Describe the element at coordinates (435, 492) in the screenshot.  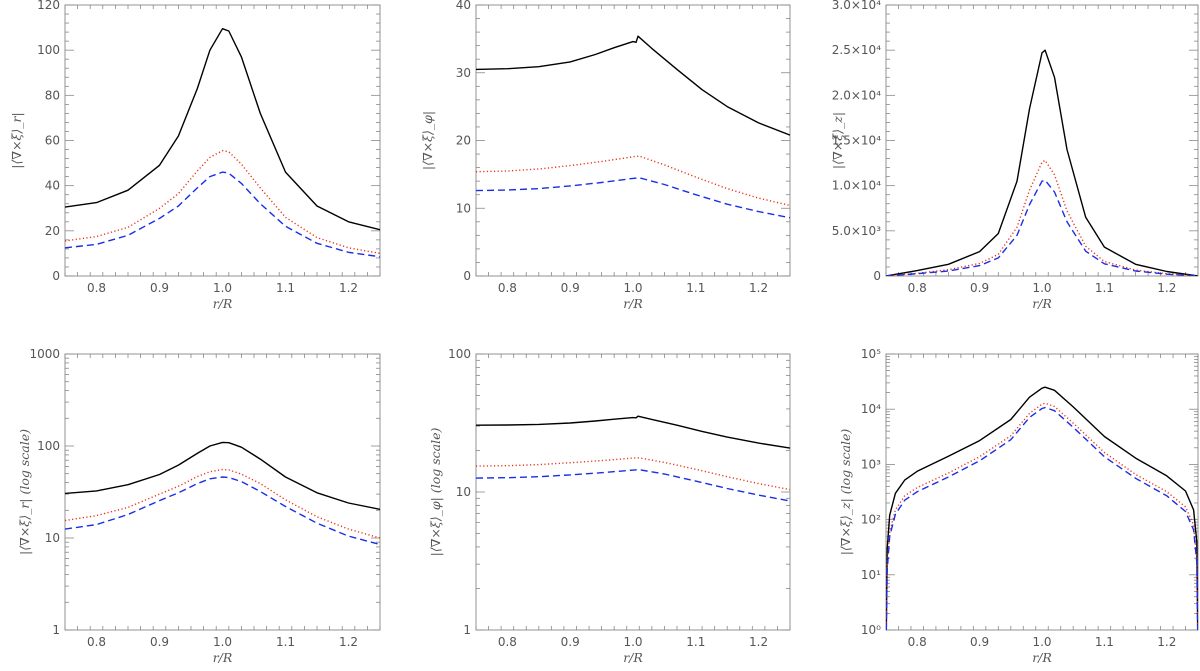
I see `y-axis-label: |⟨∇×ξ⟩_φ| (log scale)` at that location.